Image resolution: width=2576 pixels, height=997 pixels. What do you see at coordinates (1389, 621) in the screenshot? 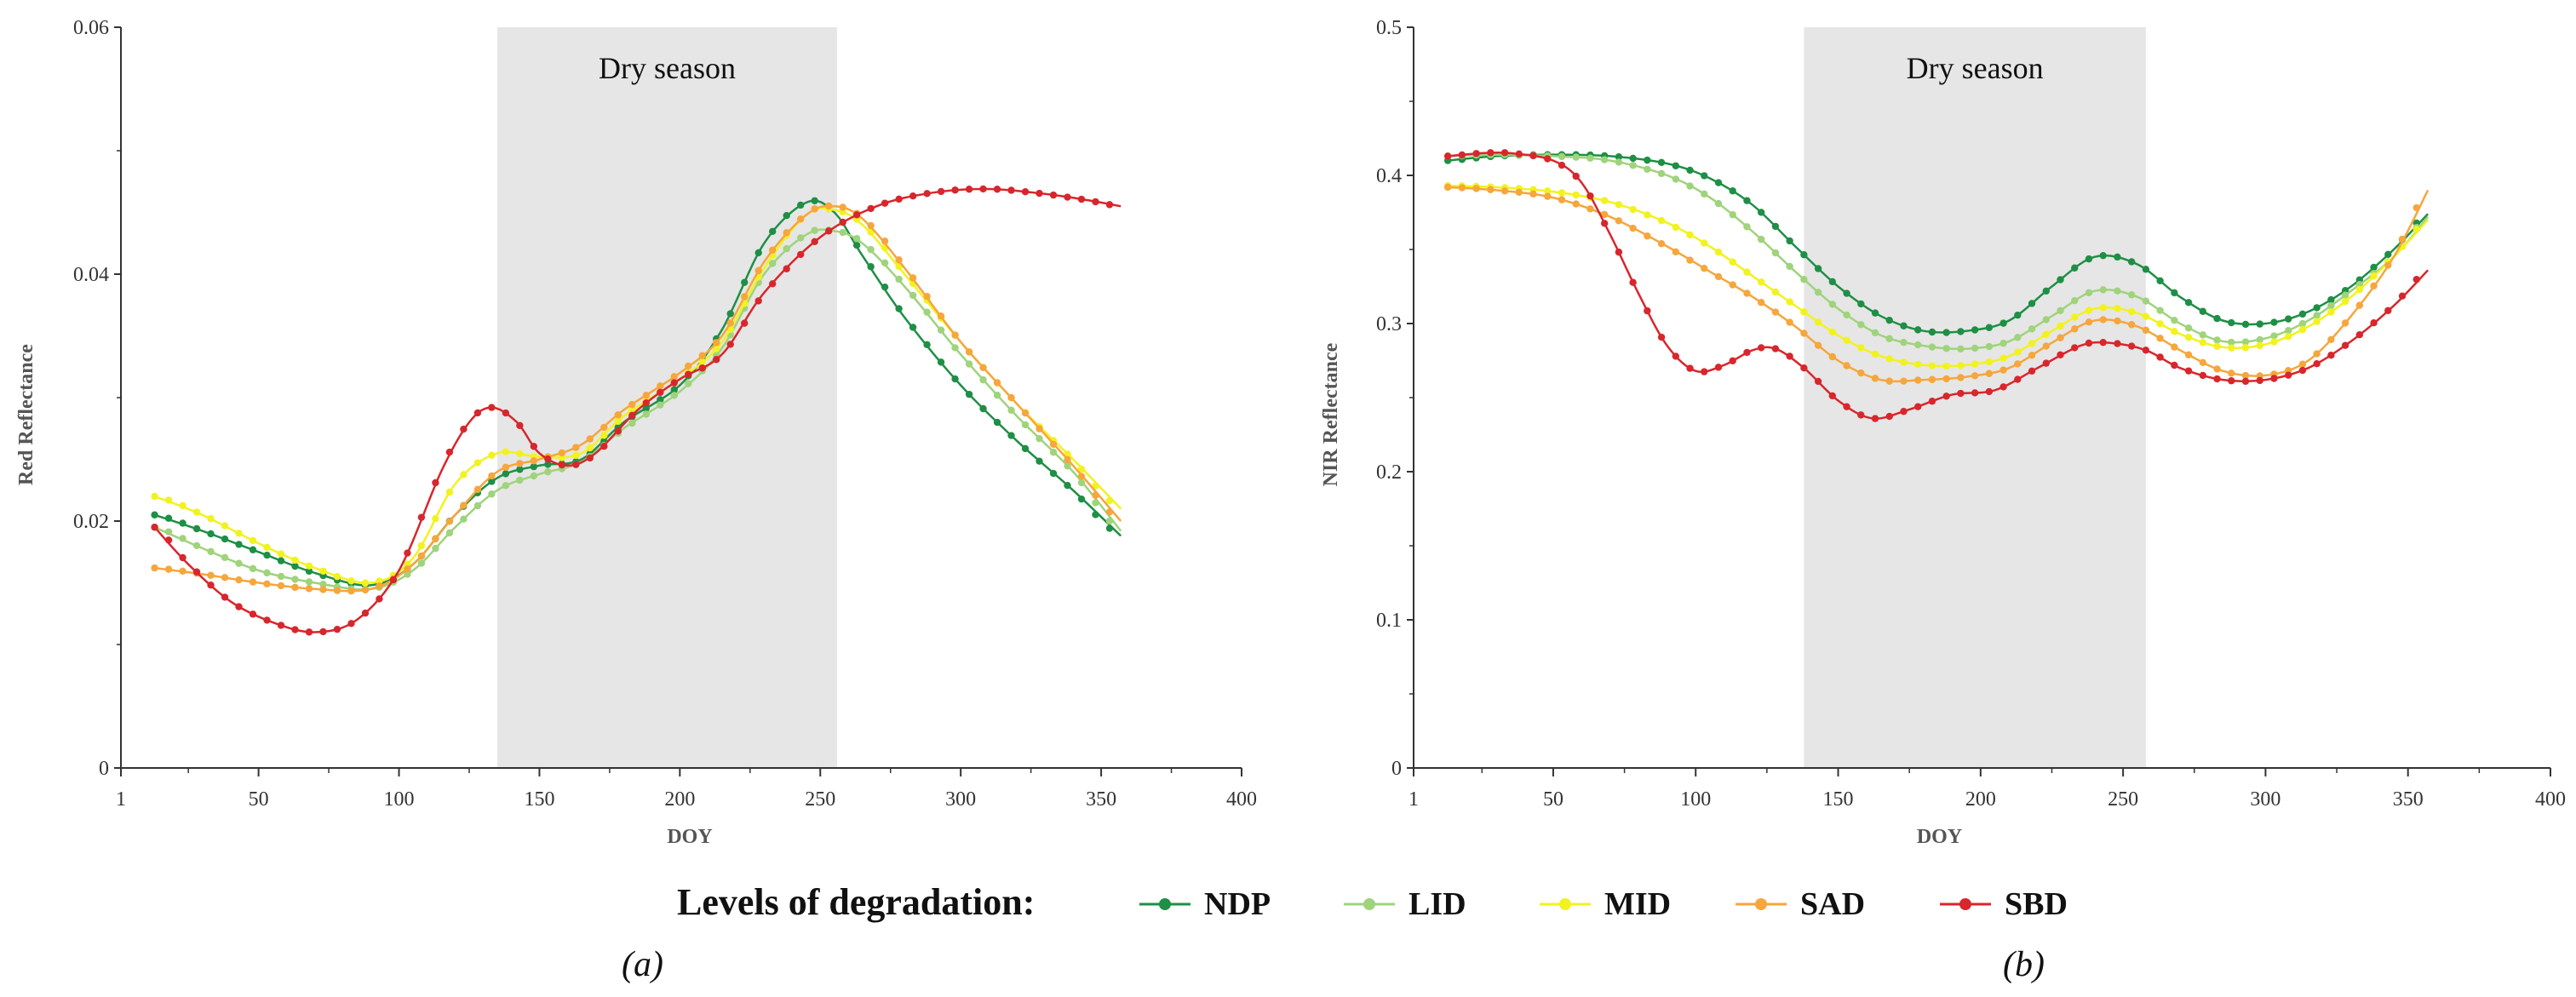
I see `y-tick-label: 0.1` at bounding box center [1389, 621].